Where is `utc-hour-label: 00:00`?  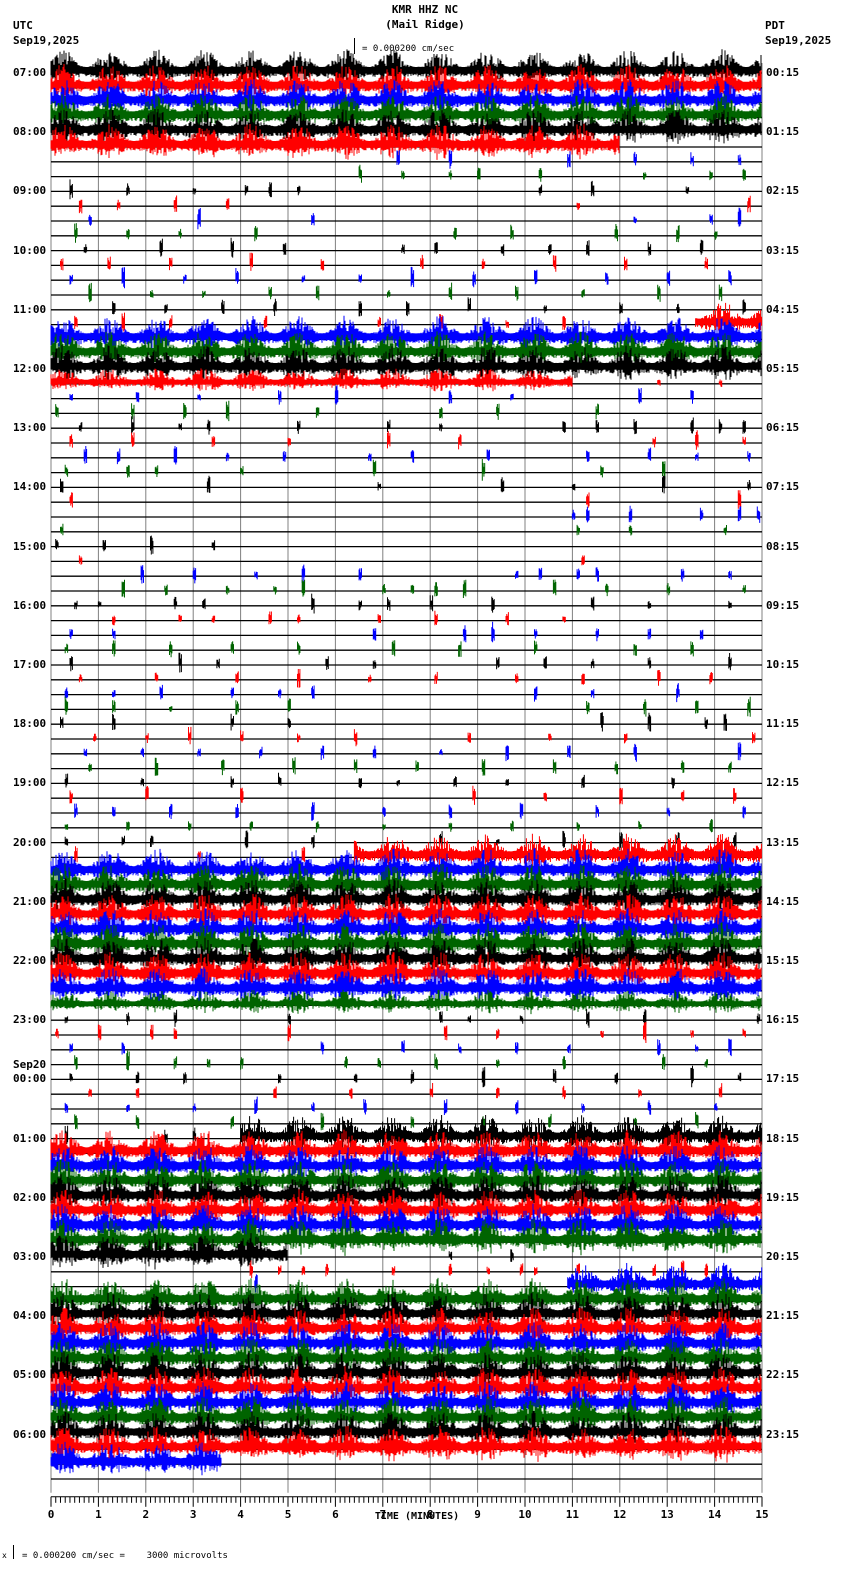
utc-hour-label: 00:00 is located at coordinates (30, 1079).